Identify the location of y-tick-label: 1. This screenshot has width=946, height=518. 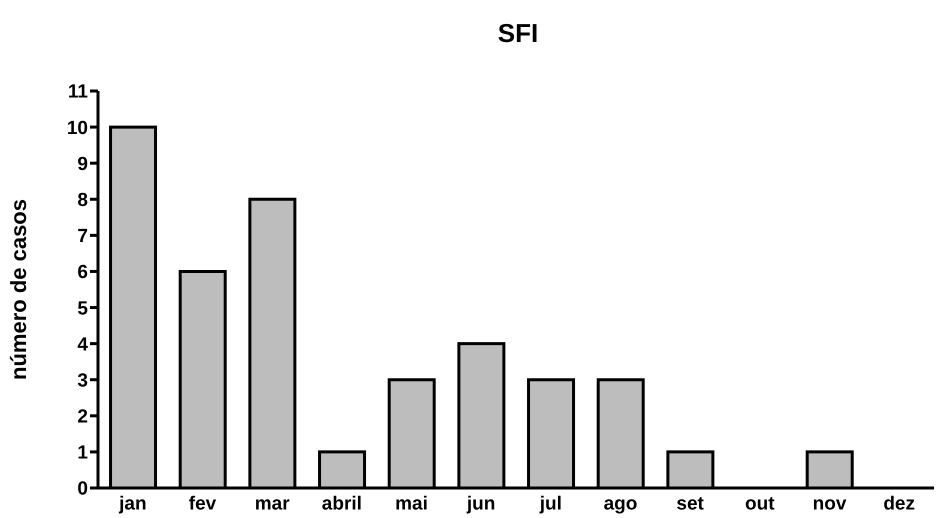
(82, 453).